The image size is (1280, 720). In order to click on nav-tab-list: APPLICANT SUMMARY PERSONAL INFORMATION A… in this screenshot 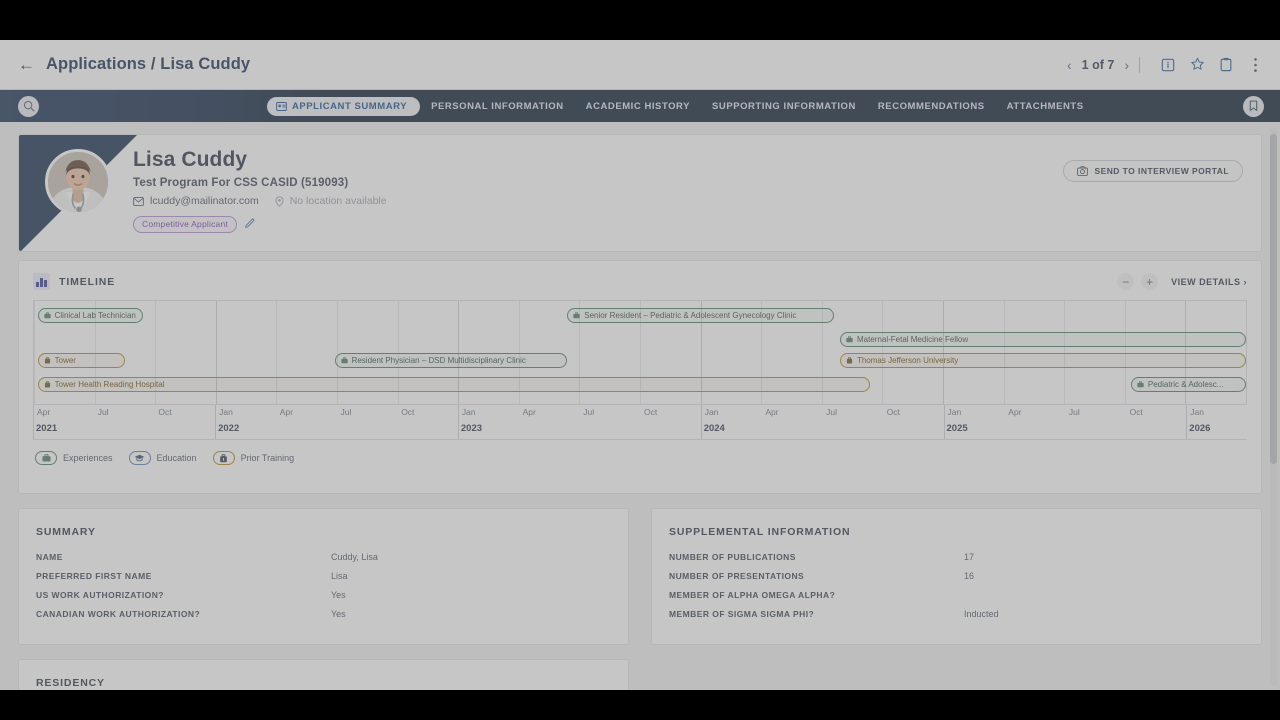, I will do `click(681, 106)`.